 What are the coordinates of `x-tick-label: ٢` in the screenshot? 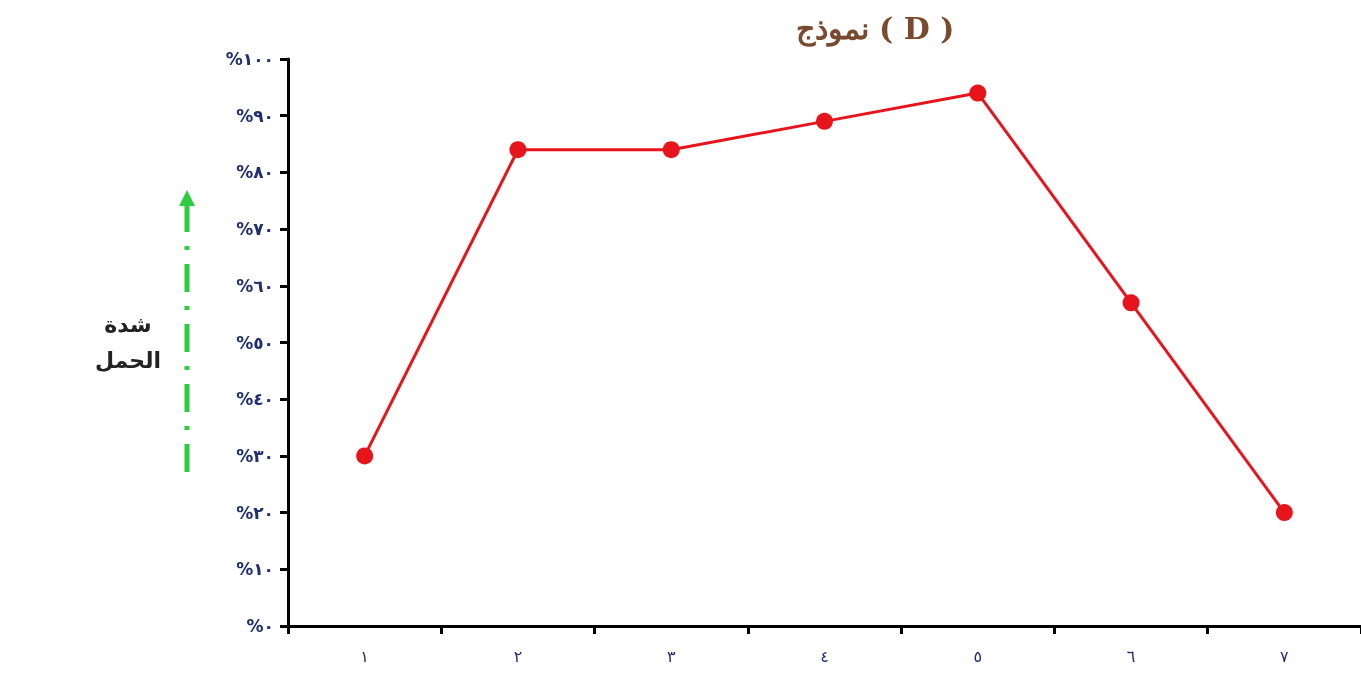 It's located at (518, 656).